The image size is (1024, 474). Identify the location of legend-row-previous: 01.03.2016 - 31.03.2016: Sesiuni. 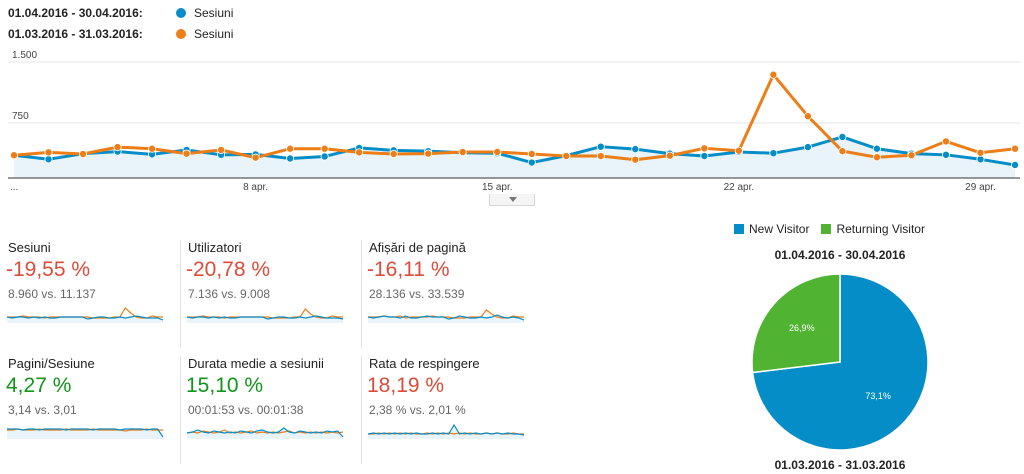
(120, 34).